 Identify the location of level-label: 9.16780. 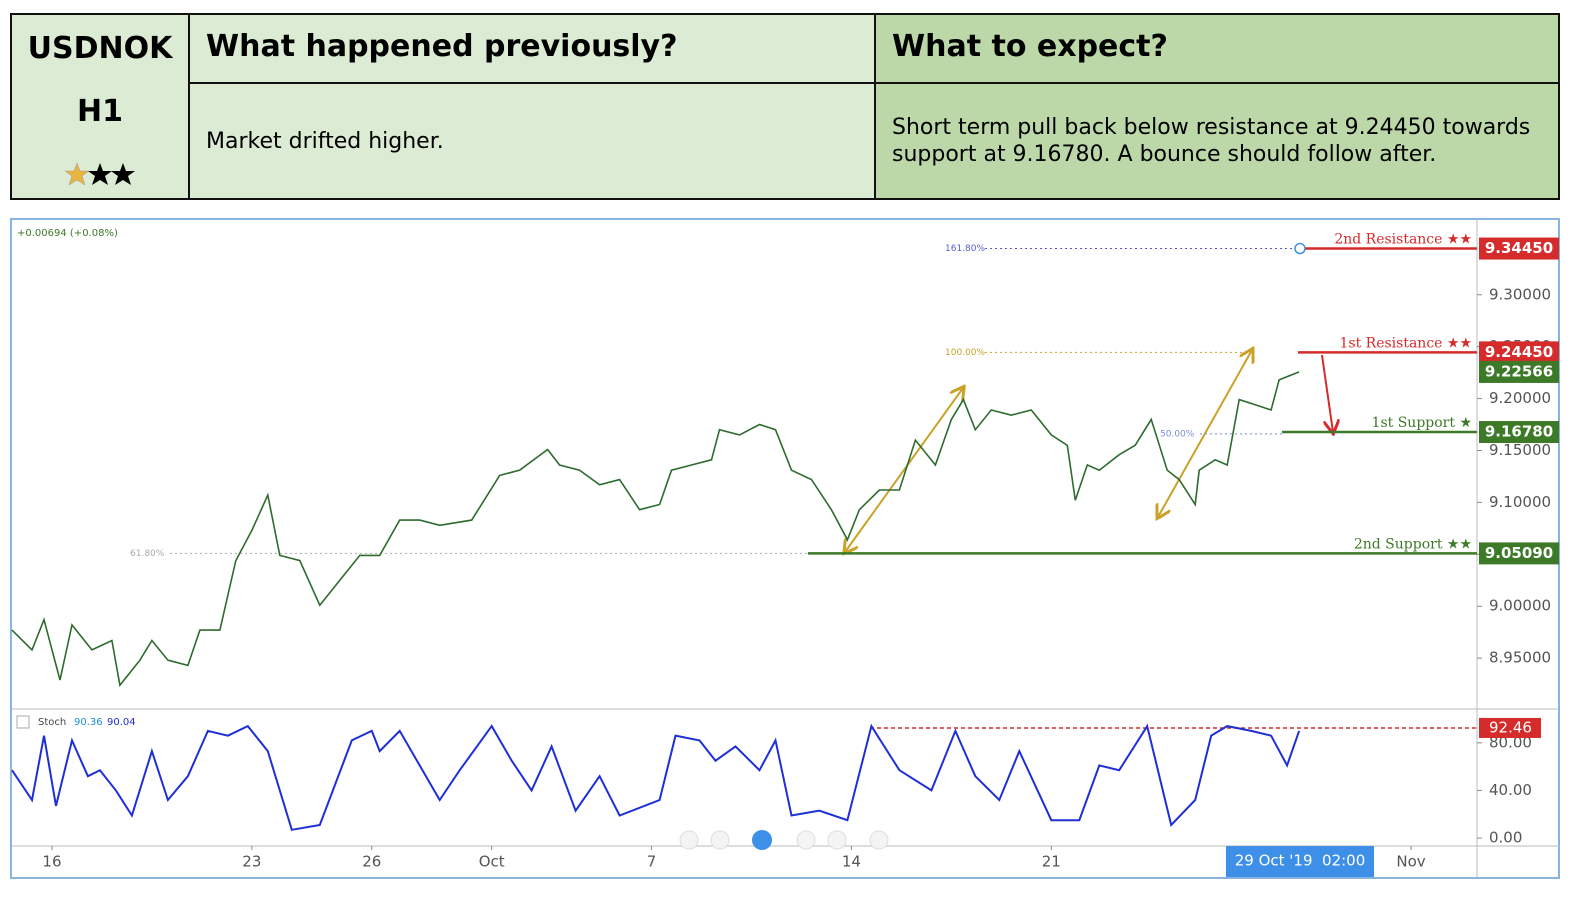
(1519, 432).